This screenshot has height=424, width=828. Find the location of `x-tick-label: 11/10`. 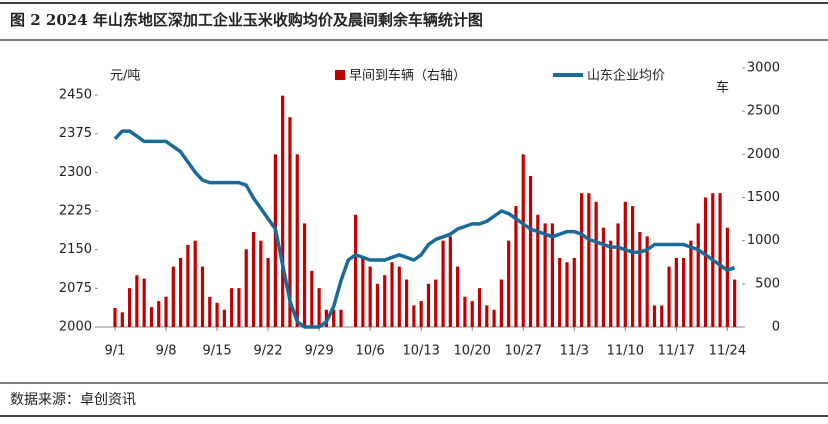

x-tick-label: 11/10 is located at coordinates (625, 351).